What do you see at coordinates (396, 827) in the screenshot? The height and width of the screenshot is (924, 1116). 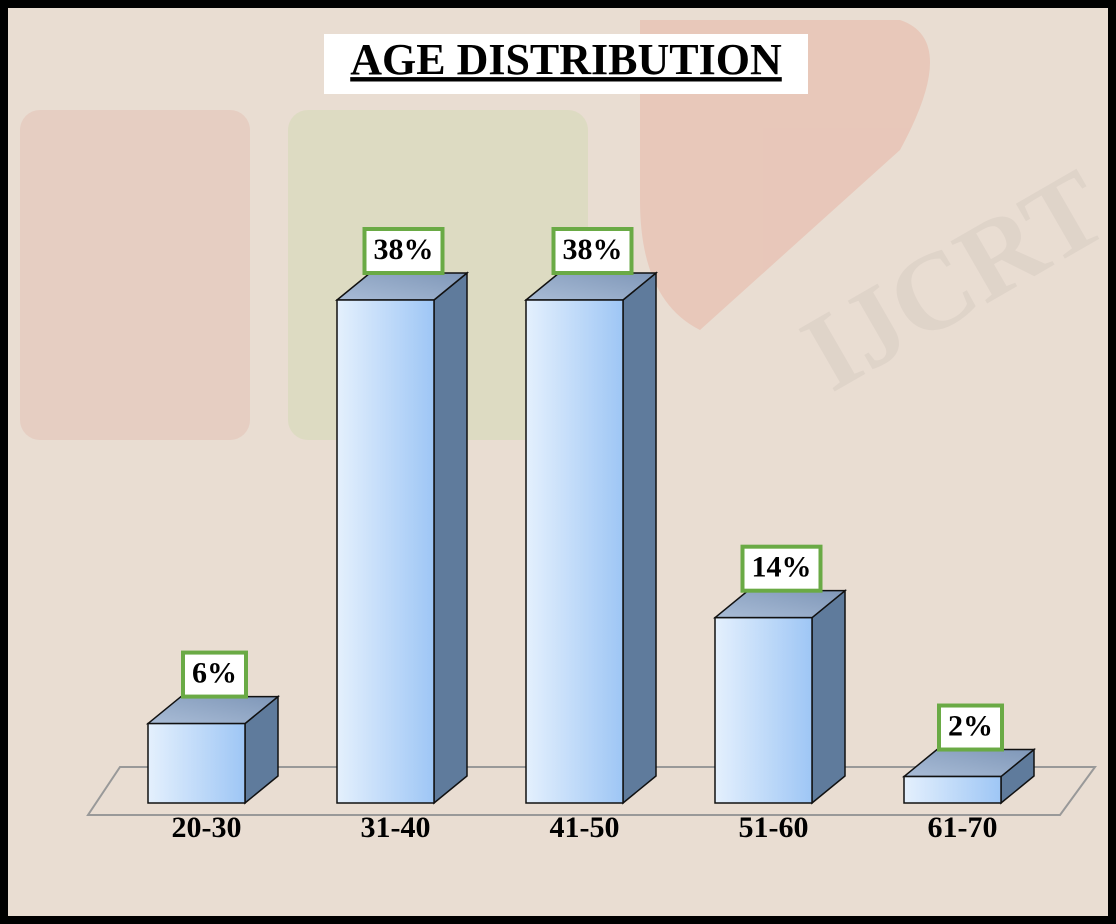 I see `x-tick-label: 31-40` at bounding box center [396, 827].